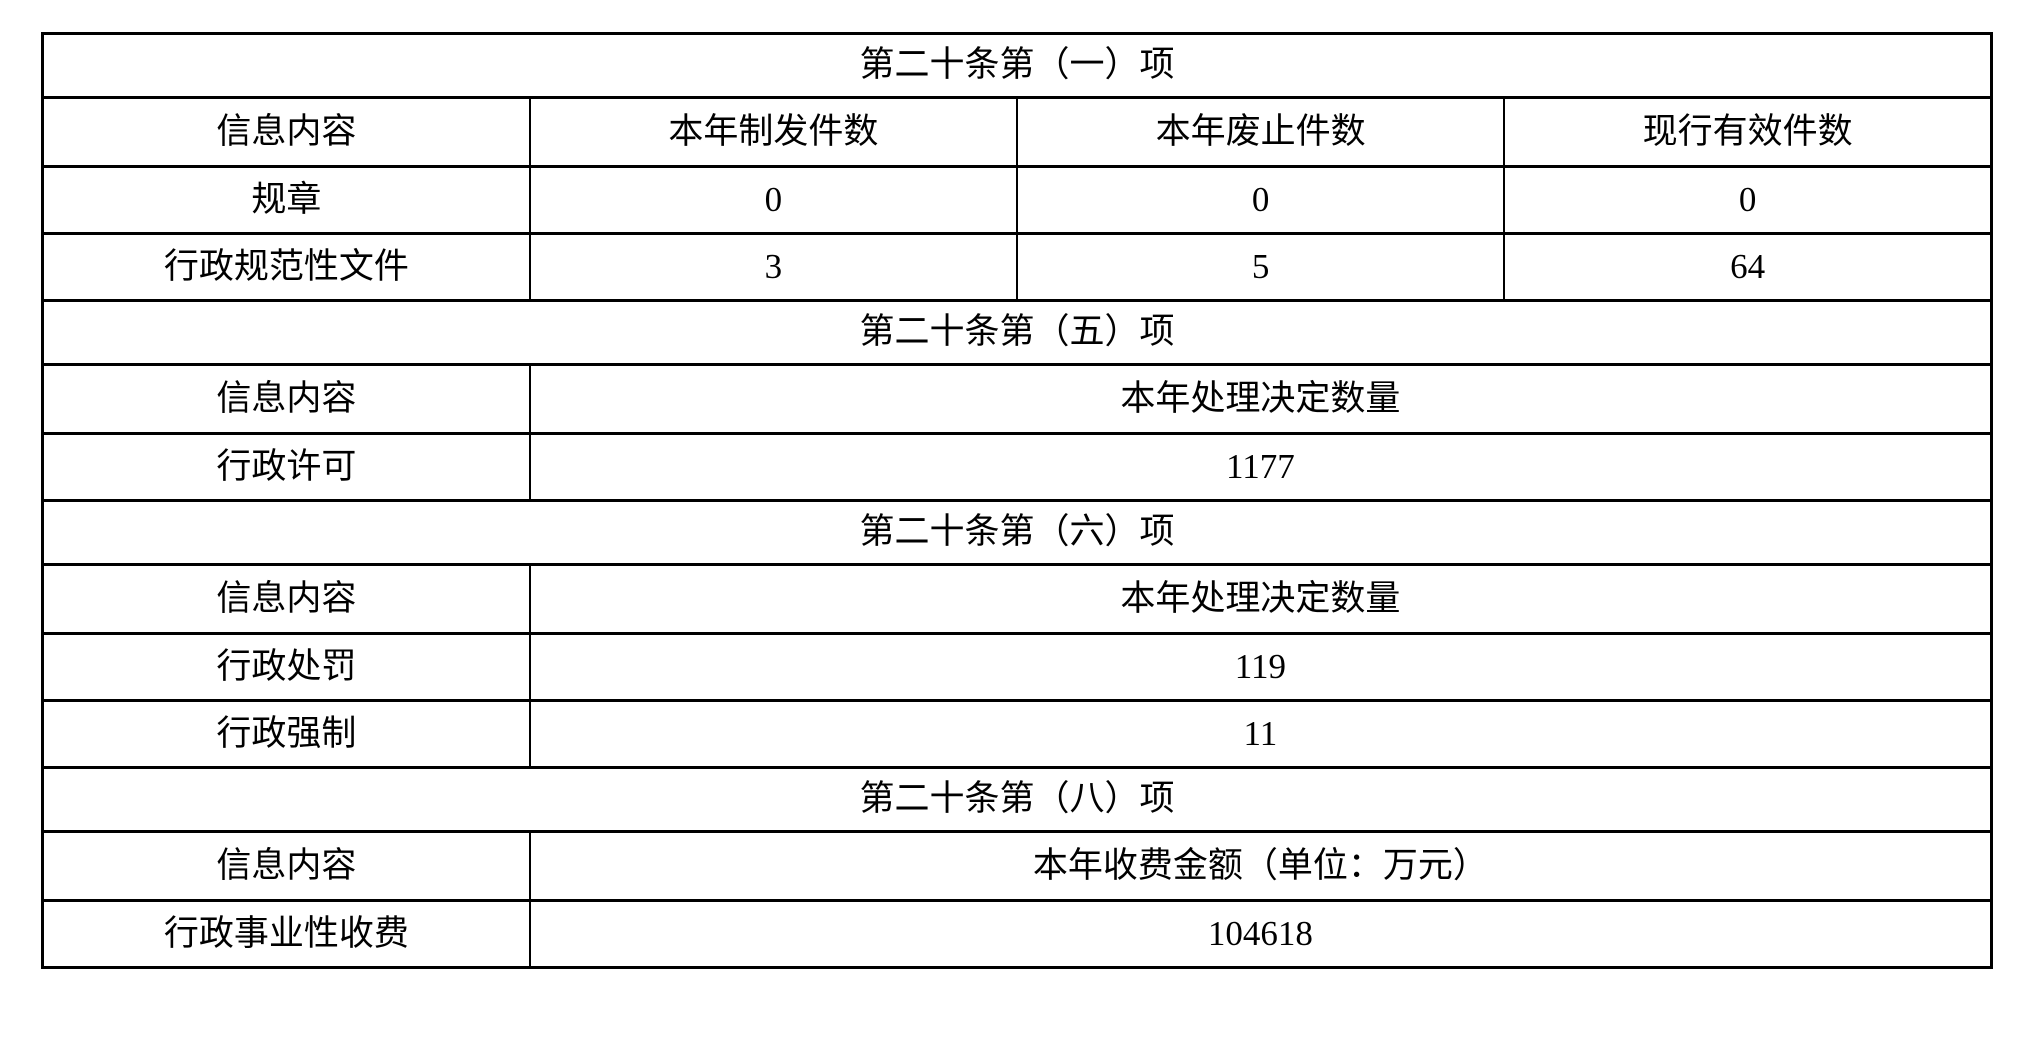  Describe the element at coordinates (773, 132) in the screenshot. I see `column-header: 本年制发件数` at that location.